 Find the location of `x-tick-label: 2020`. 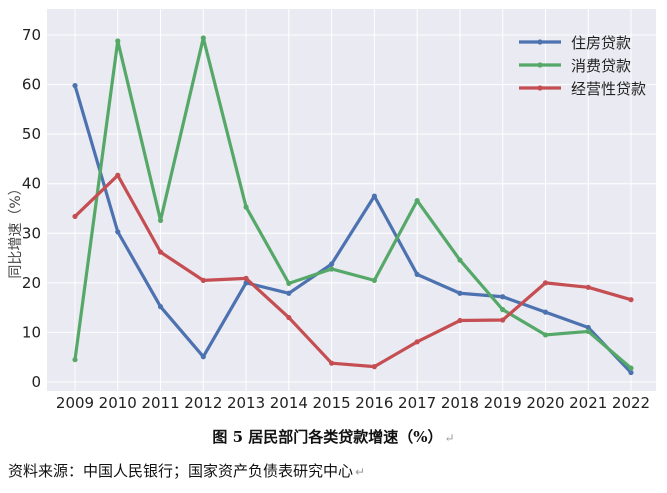

x-tick-label: 2020 is located at coordinates (545, 403).